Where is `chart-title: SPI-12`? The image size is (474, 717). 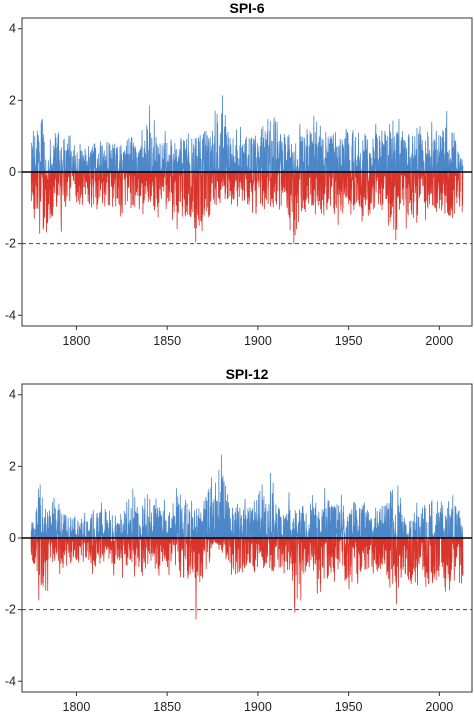
chart-title: SPI-12 is located at coordinates (247, 374).